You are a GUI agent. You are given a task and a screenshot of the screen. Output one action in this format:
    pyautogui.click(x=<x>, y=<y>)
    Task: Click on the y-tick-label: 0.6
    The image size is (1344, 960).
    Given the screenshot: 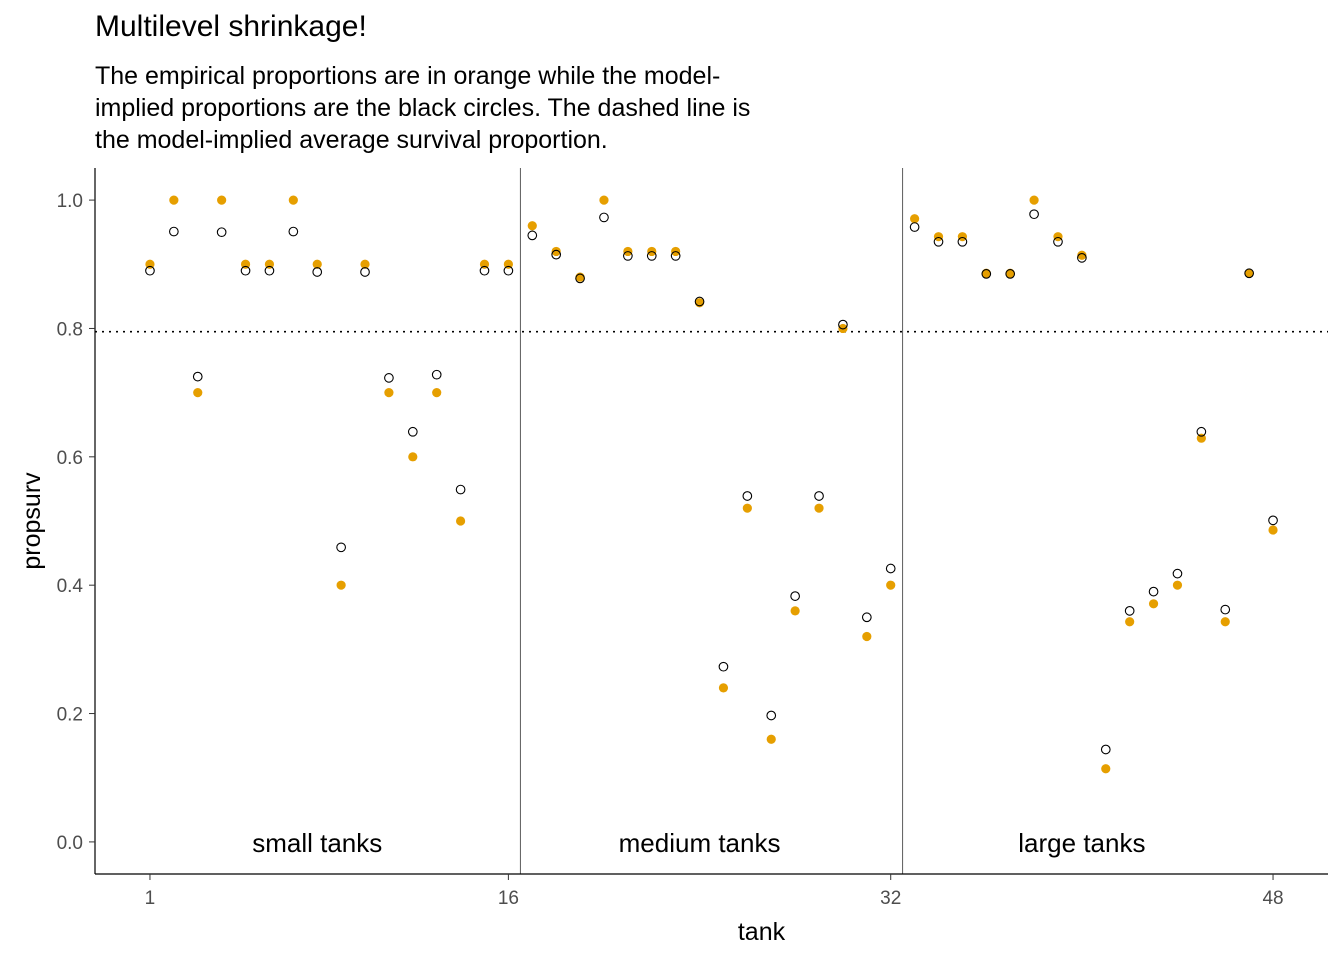 What is the action you would take?
    pyautogui.click(x=70, y=458)
    